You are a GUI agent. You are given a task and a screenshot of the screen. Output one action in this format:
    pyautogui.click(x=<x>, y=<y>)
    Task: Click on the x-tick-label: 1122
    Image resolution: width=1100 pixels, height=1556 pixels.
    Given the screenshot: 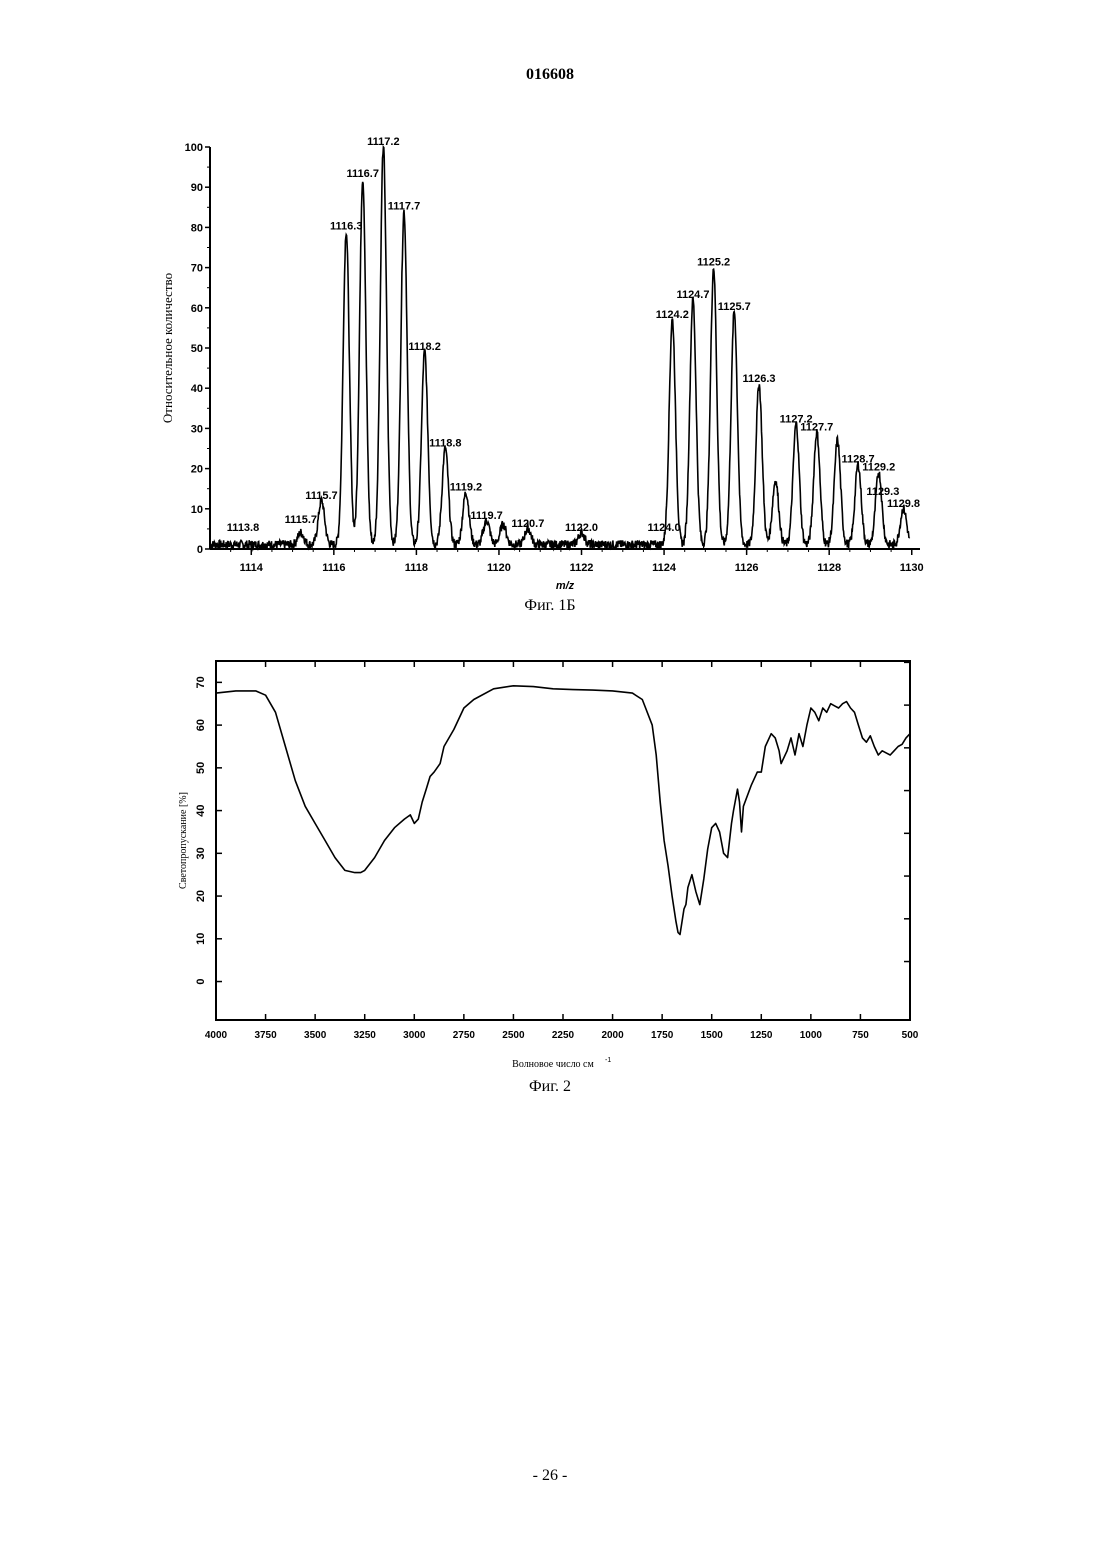 What is the action you would take?
    pyautogui.click(x=582, y=568)
    